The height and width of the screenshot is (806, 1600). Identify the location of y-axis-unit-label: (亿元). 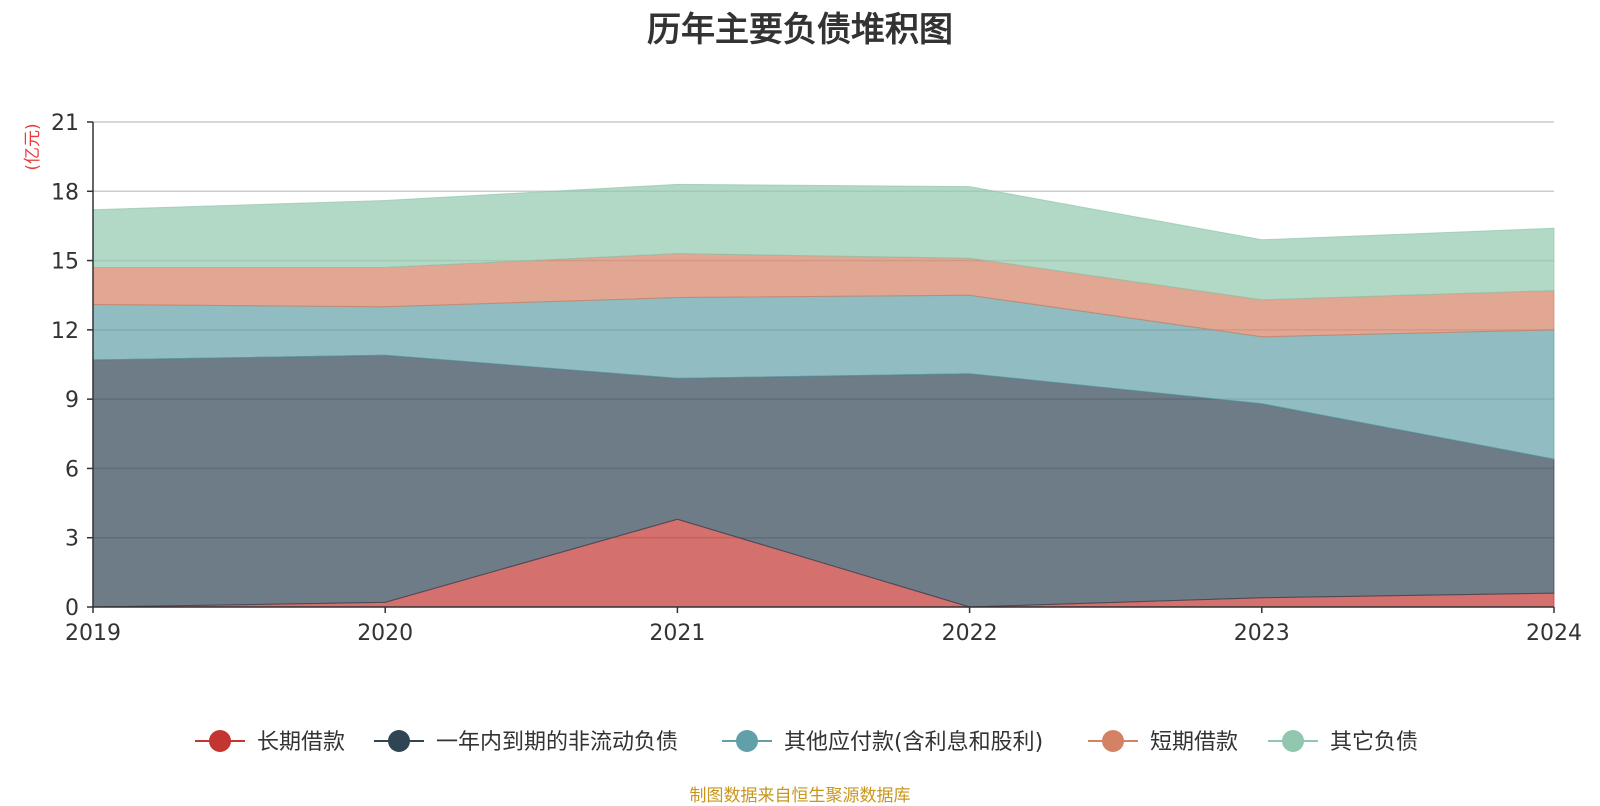
(33, 146).